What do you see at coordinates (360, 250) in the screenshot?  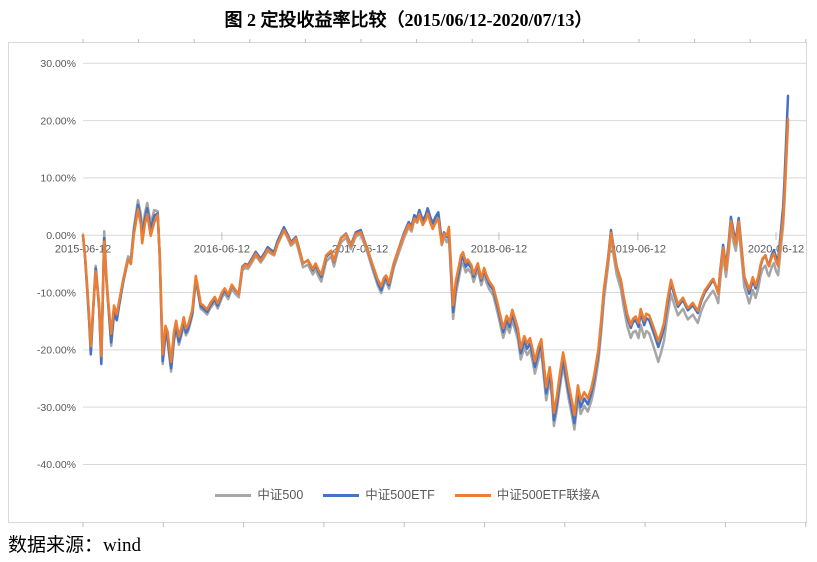 I see `x-axis-label: 2017-06-12` at bounding box center [360, 250].